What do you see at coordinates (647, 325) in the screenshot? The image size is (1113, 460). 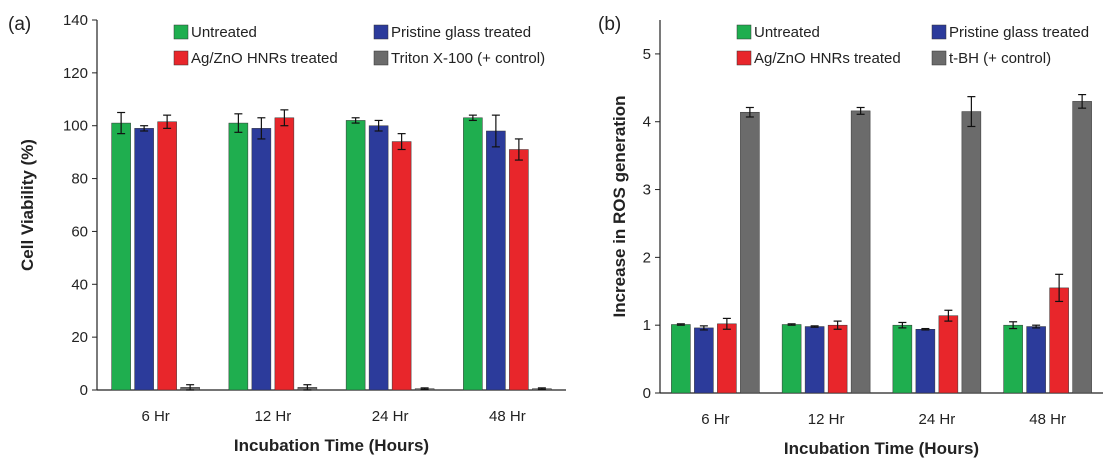 I see `y-tick-label: 1` at bounding box center [647, 325].